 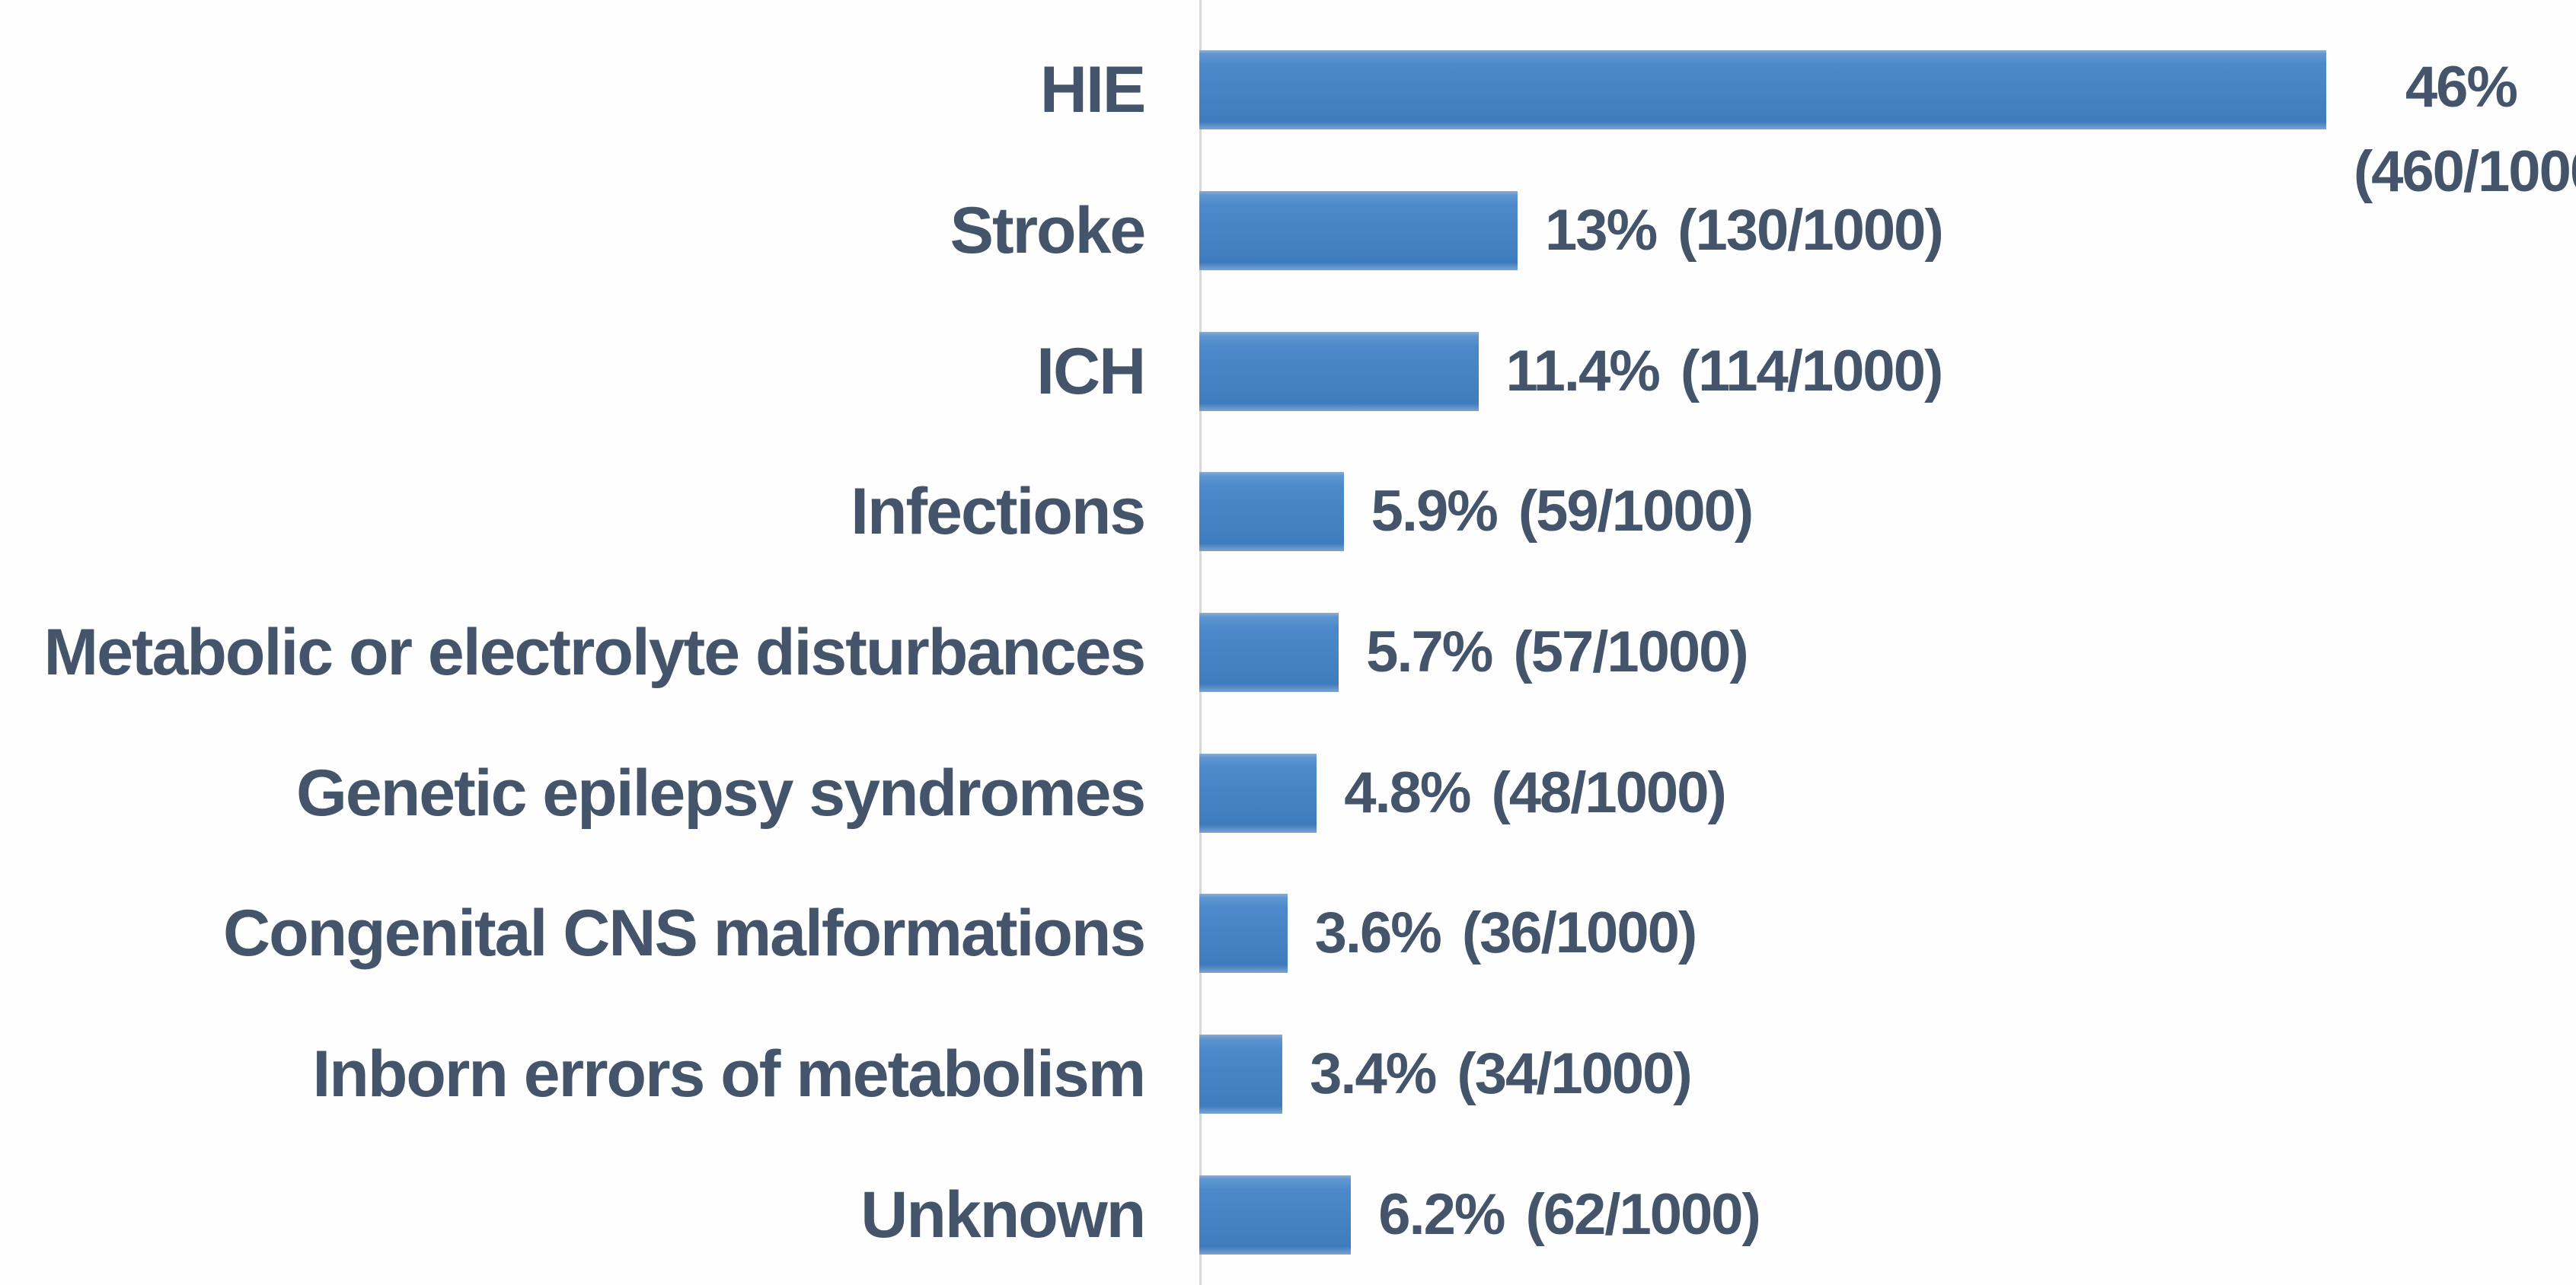 What do you see at coordinates (1608, 793) in the screenshot?
I see `value-fraction: (48/1000)` at bounding box center [1608, 793].